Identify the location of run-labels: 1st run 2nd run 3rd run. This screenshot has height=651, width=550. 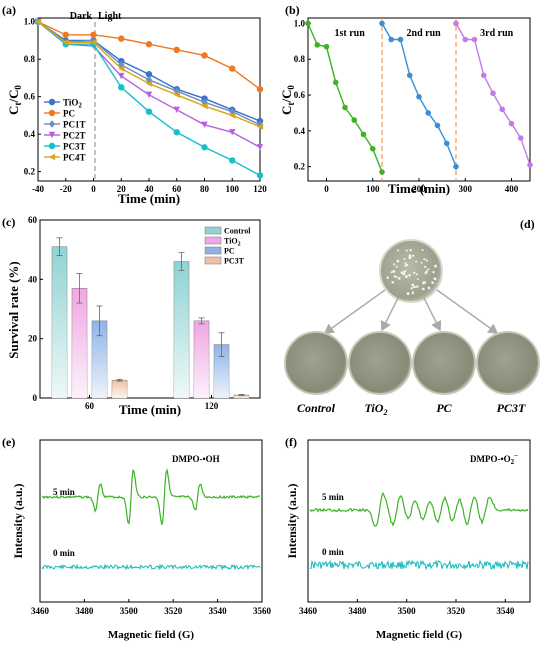
(423, 33).